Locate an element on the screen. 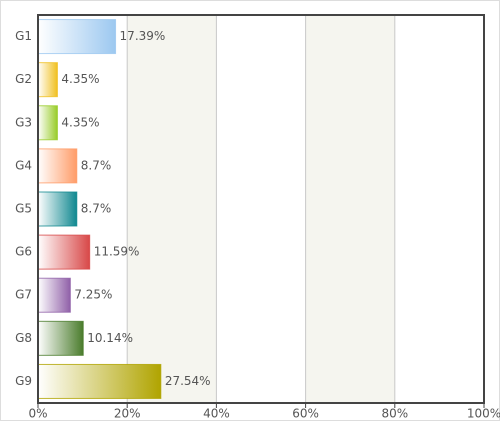  value-label: 27.54% is located at coordinates (188, 381).